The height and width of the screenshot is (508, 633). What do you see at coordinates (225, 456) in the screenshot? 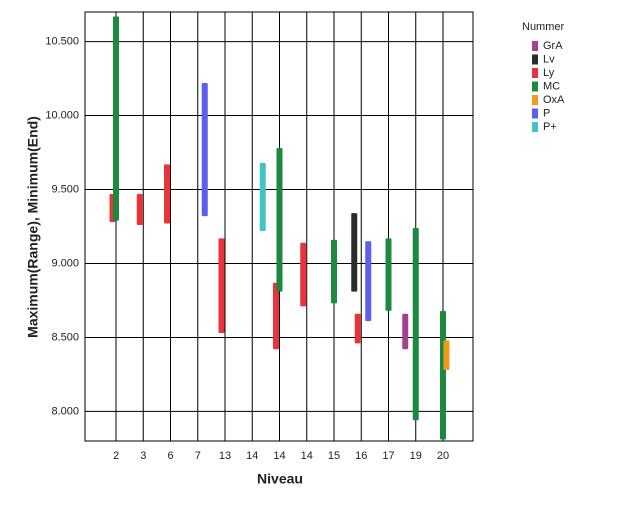
I see `x-tick-label: 13` at bounding box center [225, 456].